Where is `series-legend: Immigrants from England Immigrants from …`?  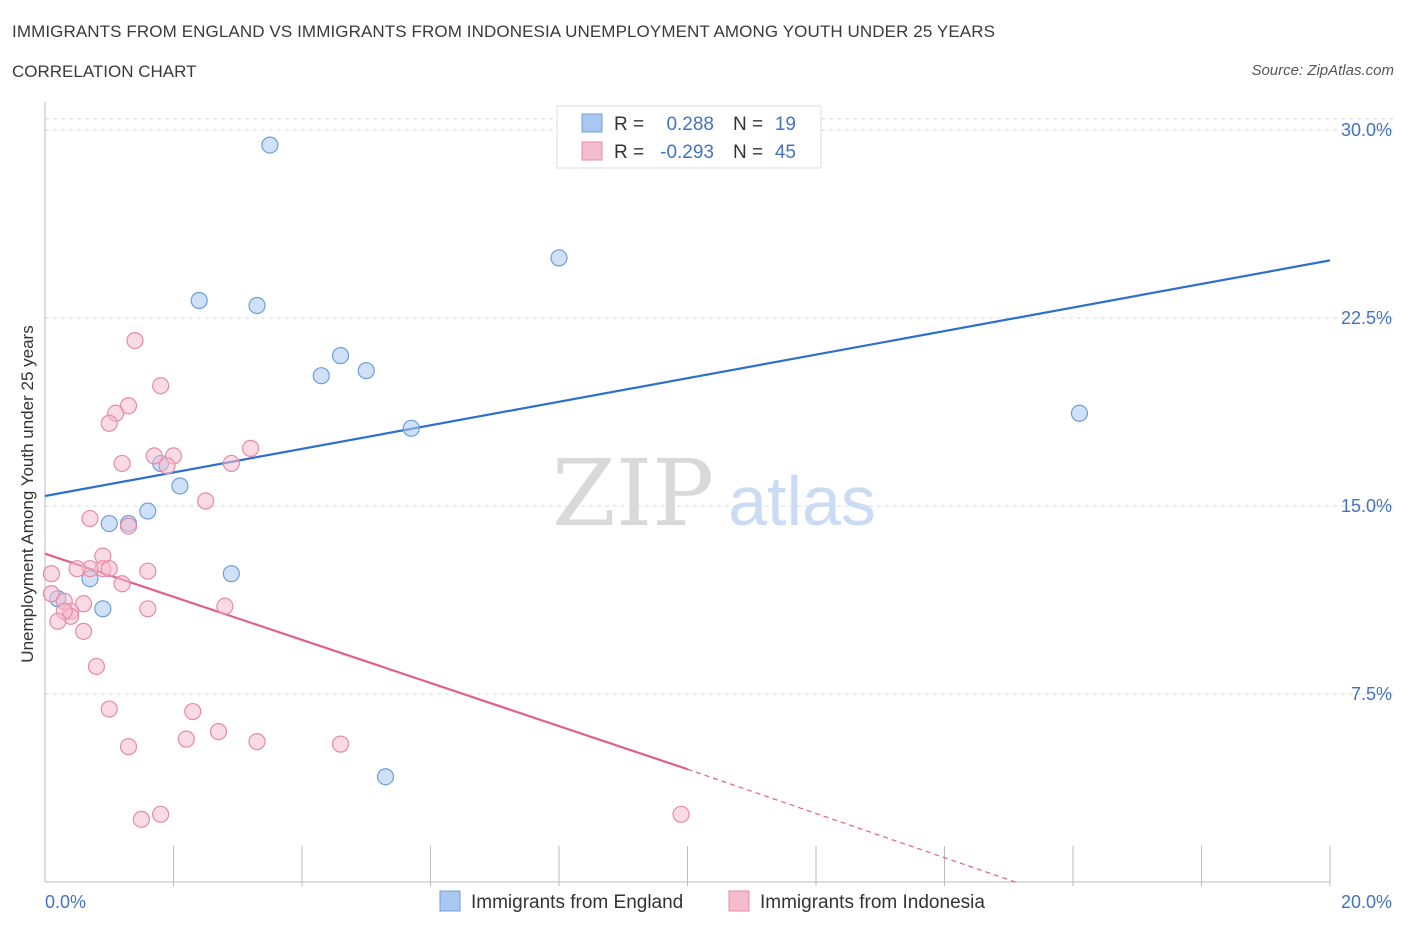
series-legend: Immigrants from England Immigrants from … is located at coordinates (712, 901).